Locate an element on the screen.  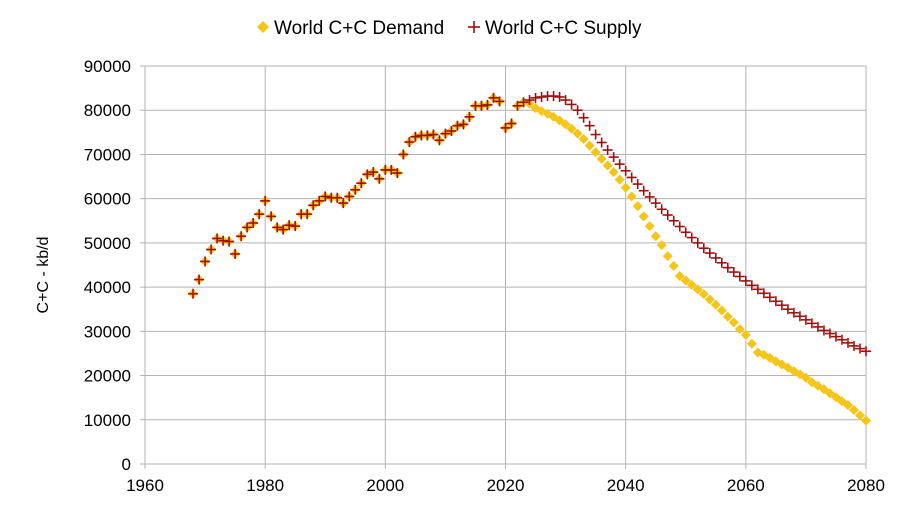
x-axis-ticks: 1960 1980 2000 2020 2040 2060 2080 is located at coordinates (505, 479).